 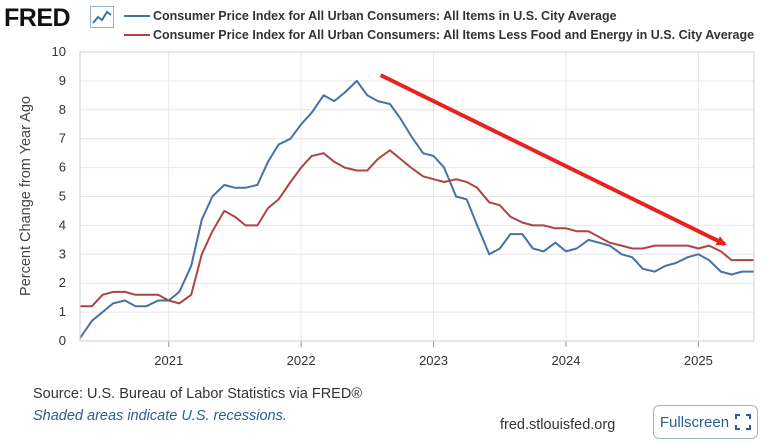 I want to click on x-tick-label: 2025, so click(x=698, y=360).